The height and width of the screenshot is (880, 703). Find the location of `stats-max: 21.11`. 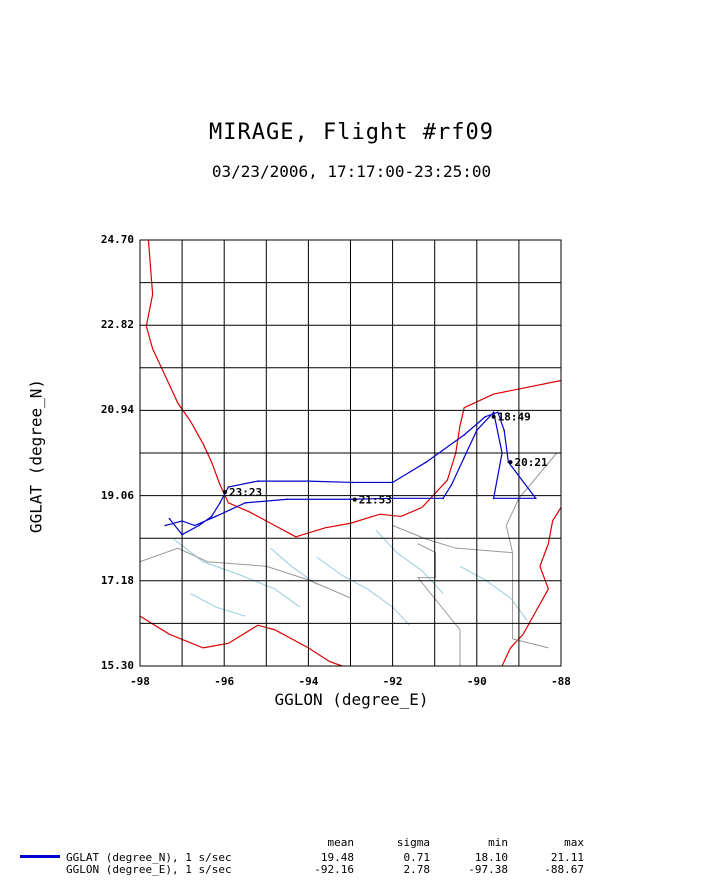

stats-max: 21.11 is located at coordinates (567, 857).